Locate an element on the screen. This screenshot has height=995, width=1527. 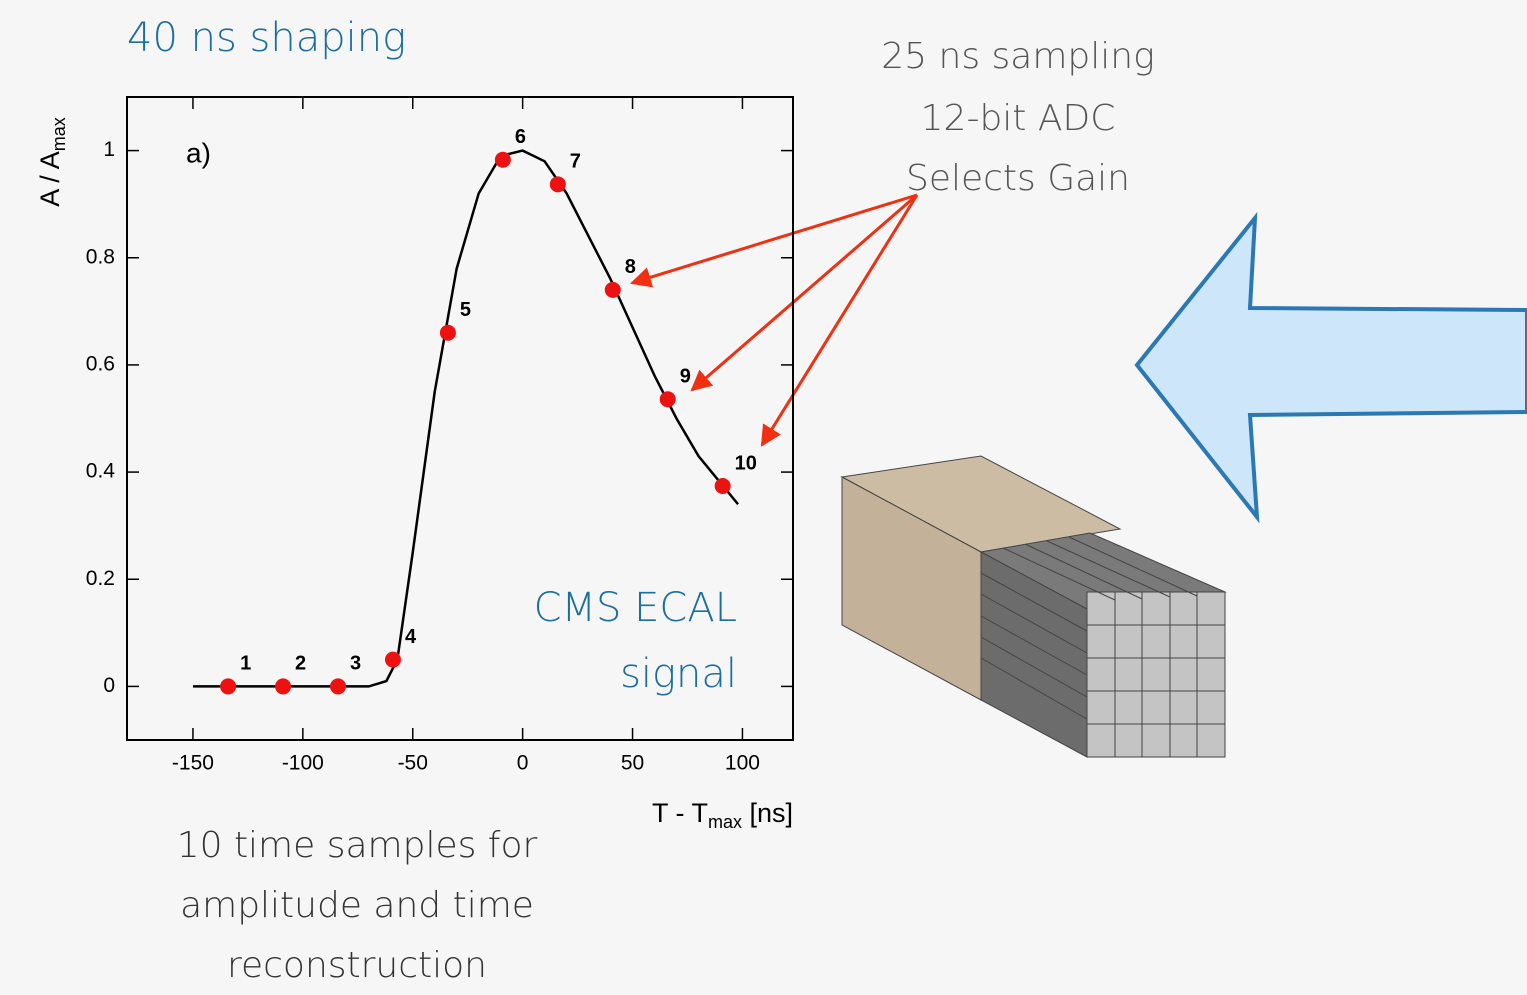
crystal-block is located at coordinates (1033, 606).